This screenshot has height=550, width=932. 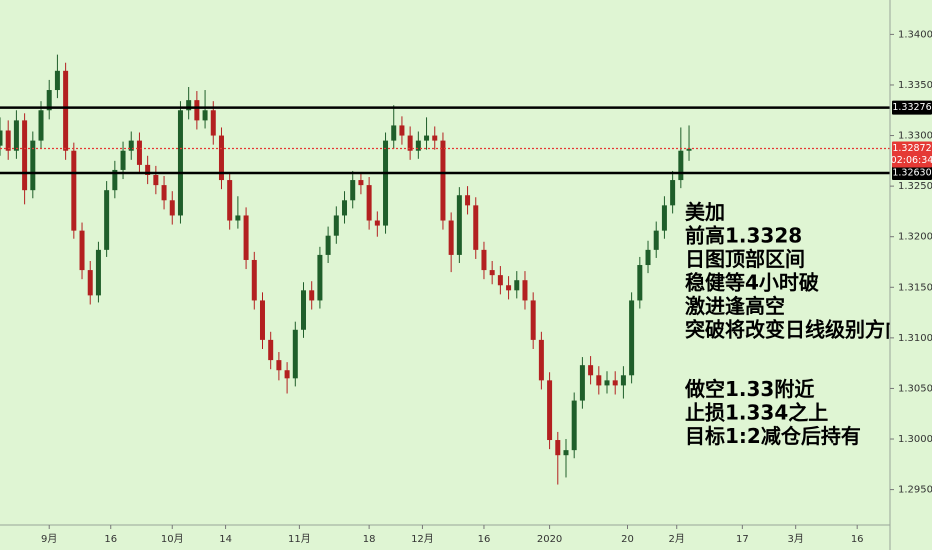 What do you see at coordinates (795, 330) in the screenshot?
I see `annotation-line: 突破将改变日线级别方向` at bounding box center [795, 330].